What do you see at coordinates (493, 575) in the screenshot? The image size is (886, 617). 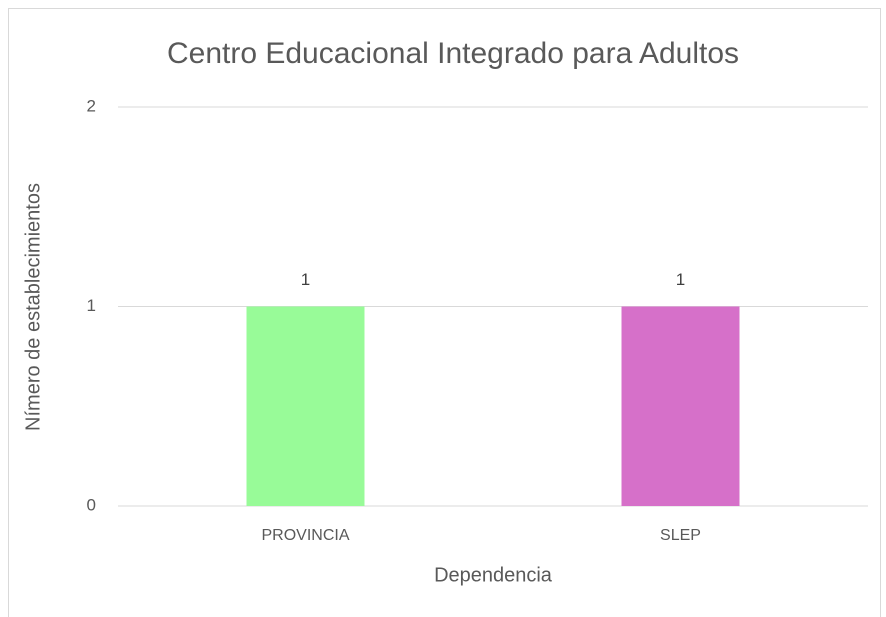 I see `x-axis-title: Dependencia` at bounding box center [493, 575].